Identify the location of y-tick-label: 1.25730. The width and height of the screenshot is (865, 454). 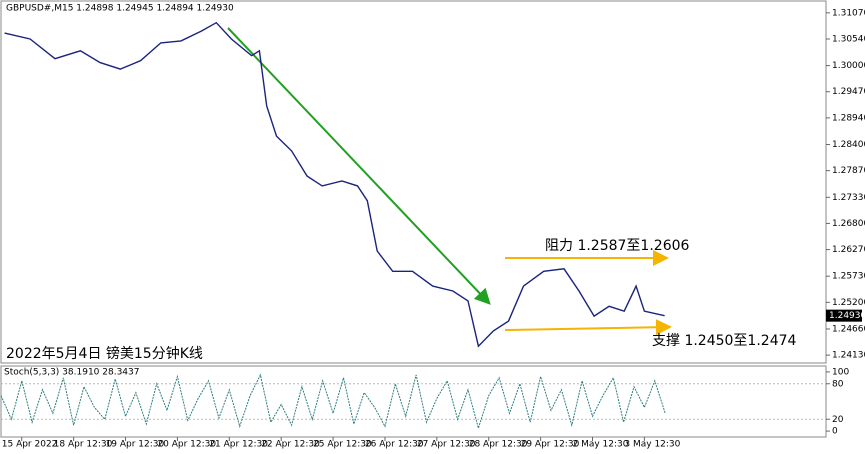
(848, 277).